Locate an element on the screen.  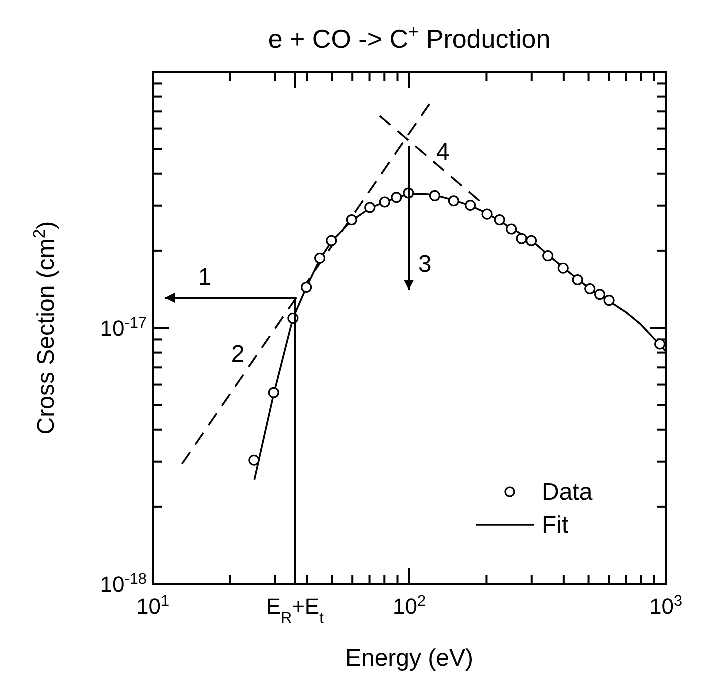
y-tick-label: 10$^{-17}$ is located at coordinates (123, 327).